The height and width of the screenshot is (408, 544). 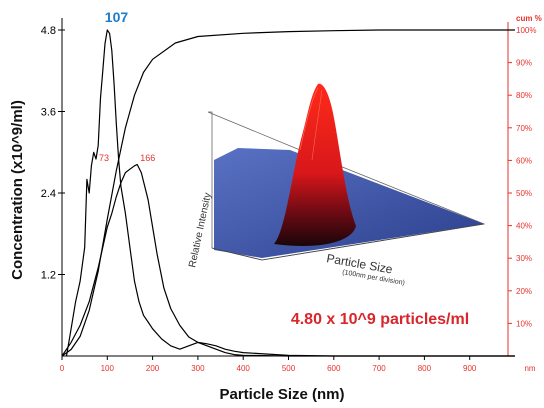 I want to click on y-tick-label: 4.8, so click(x=48, y=31).